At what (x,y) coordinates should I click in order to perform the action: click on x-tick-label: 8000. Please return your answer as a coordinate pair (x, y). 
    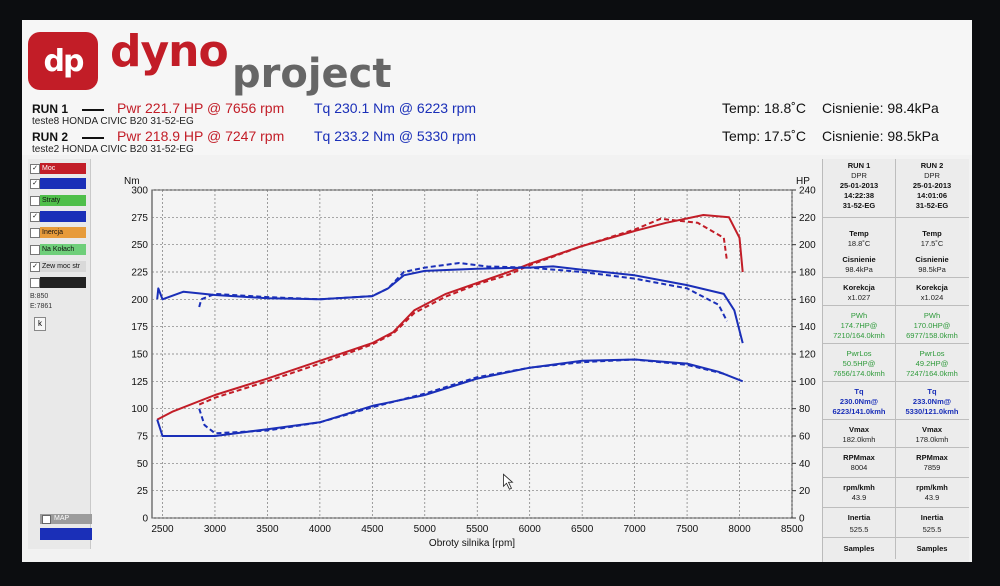
    Looking at the image, I should click on (739, 529).